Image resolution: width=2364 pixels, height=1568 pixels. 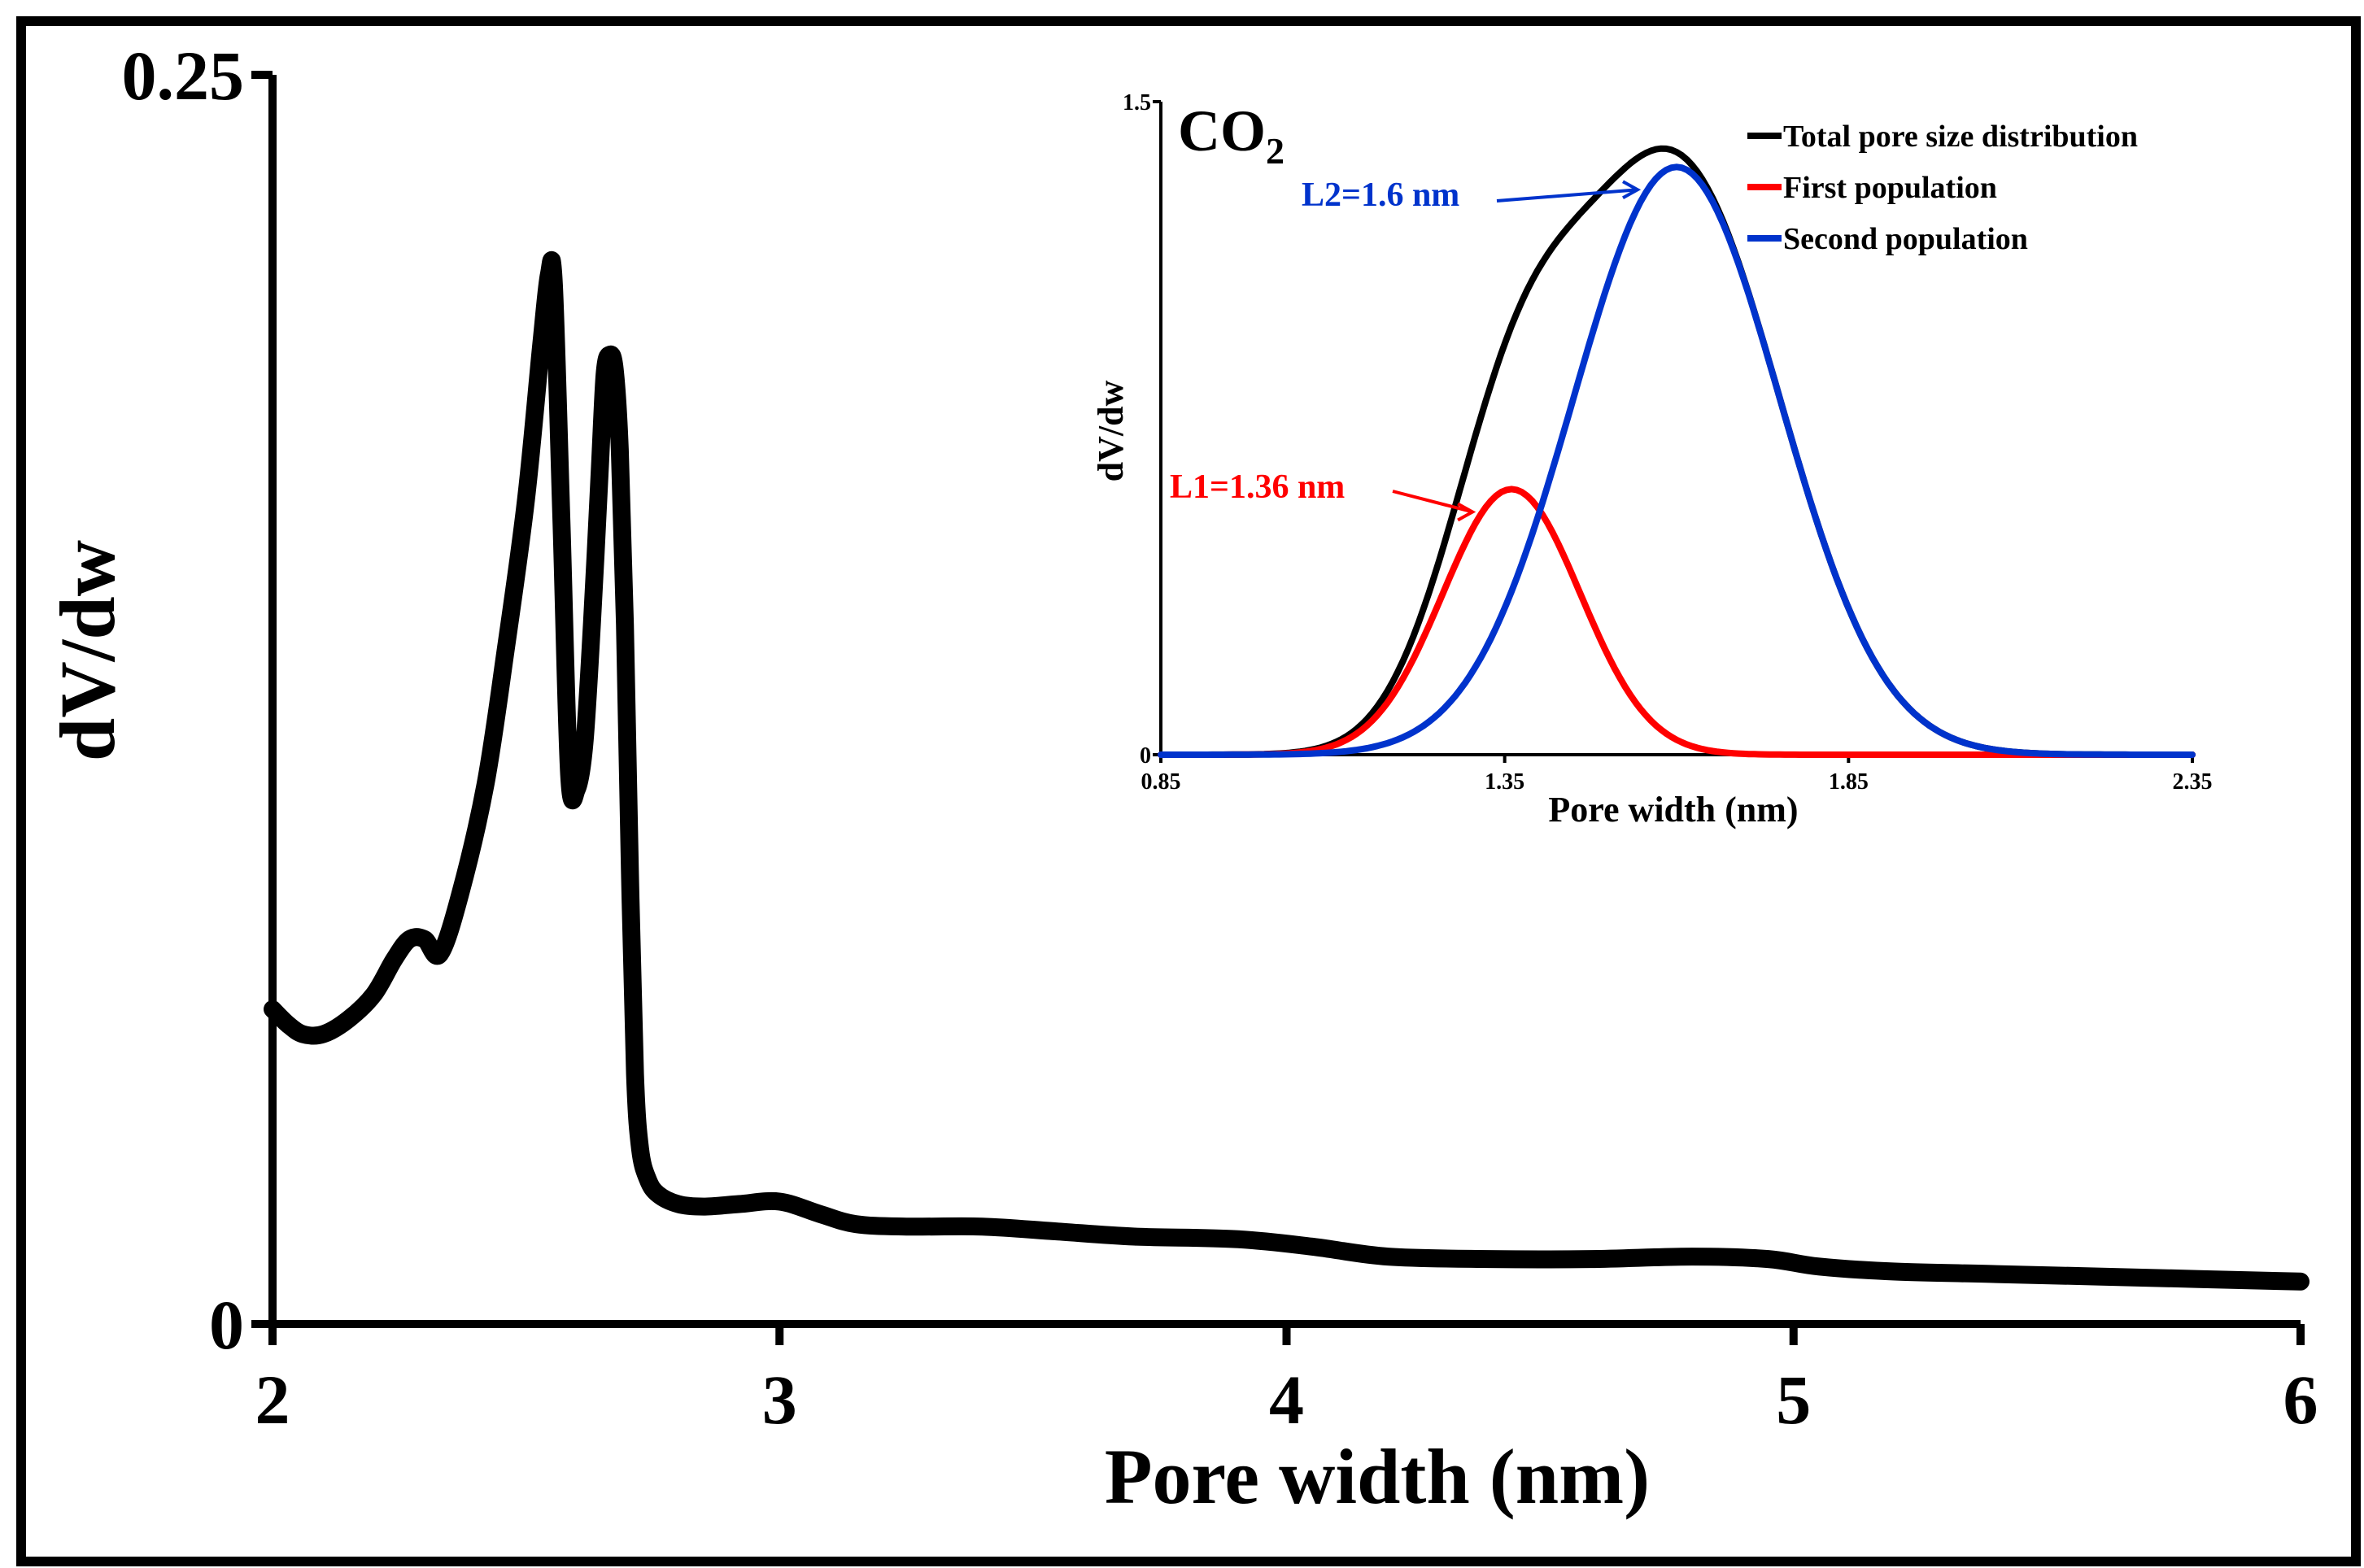 What do you see at coordinates (1890, 188) in the screenshot?
I see `legend-label-first: First population` at bounding box center [1890, 188].